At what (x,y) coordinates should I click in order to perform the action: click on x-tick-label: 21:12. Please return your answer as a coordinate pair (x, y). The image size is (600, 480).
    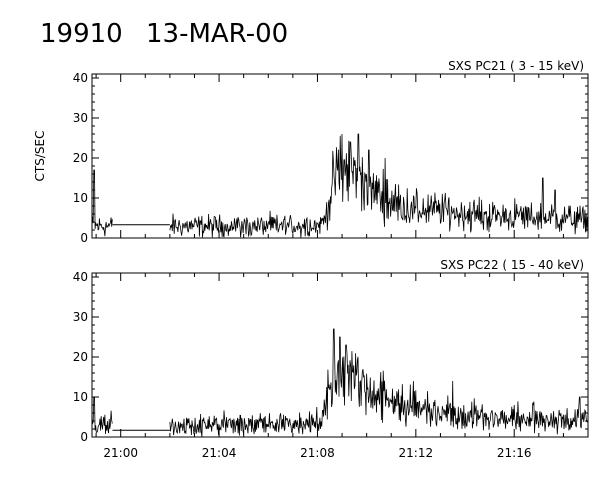
    Looking at the image, I should click on (416, 453).